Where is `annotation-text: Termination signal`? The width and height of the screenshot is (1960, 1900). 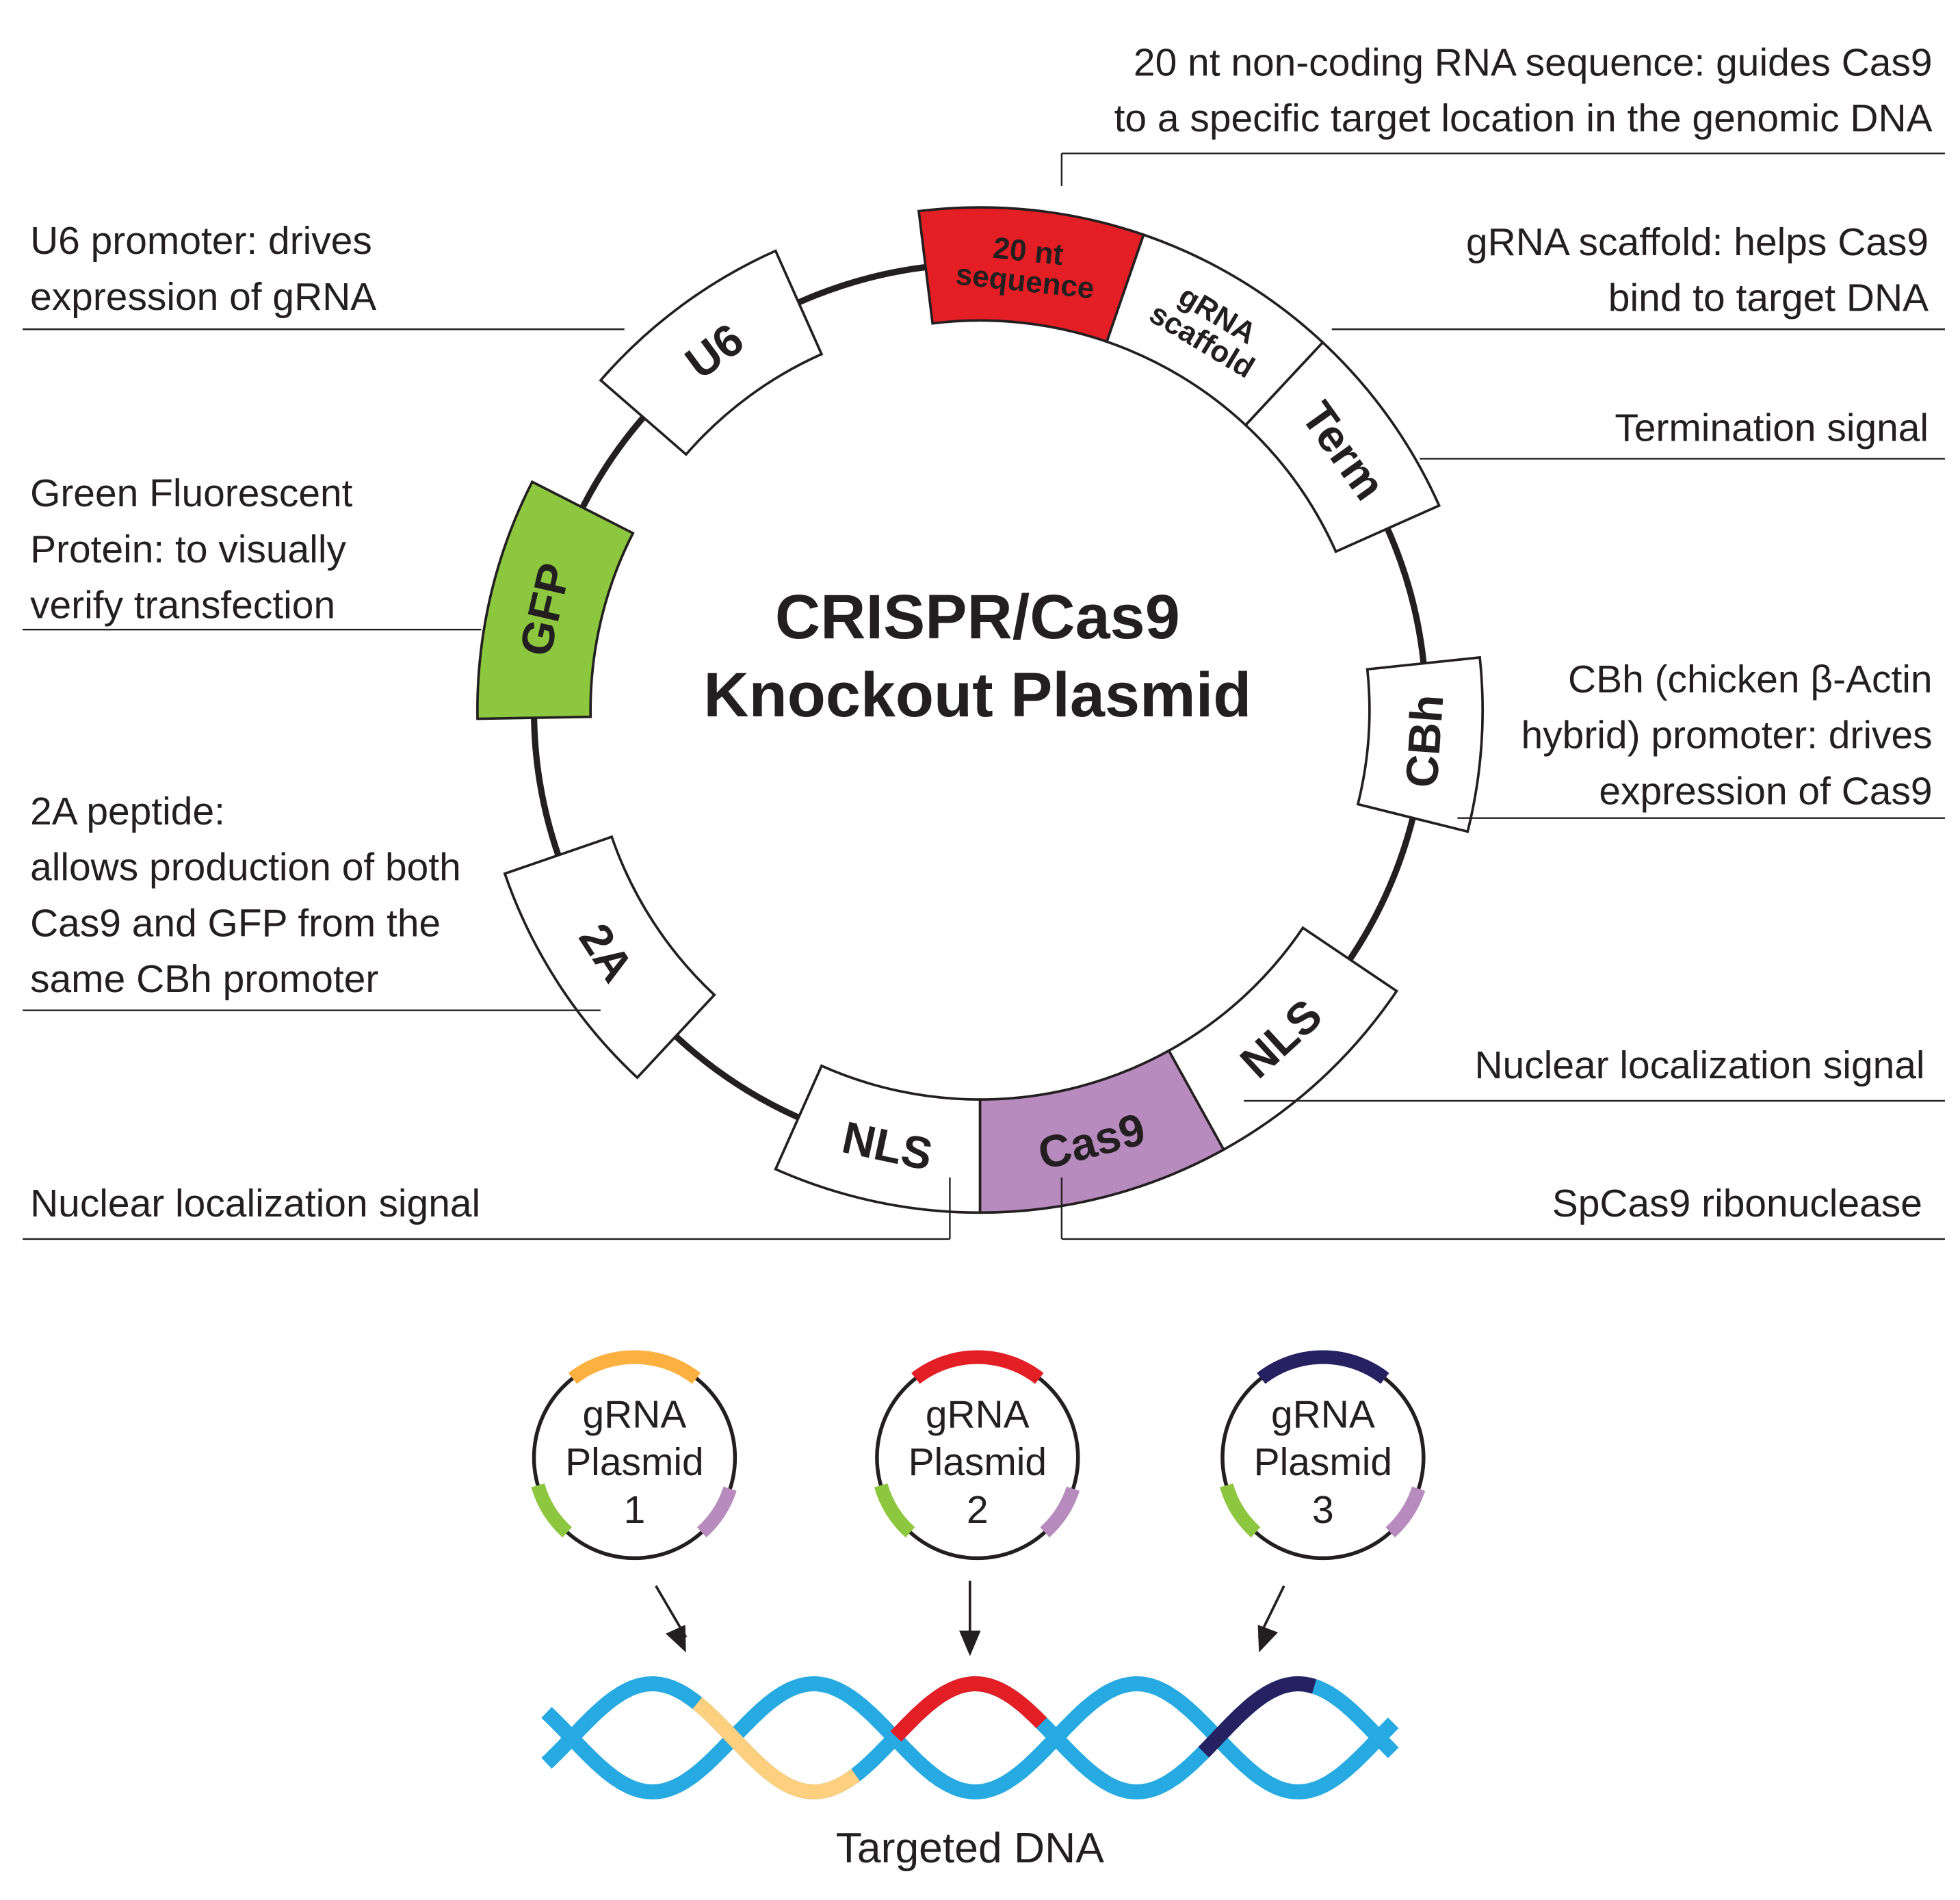 annotation-text: Termination signal is located at coordinates (1772, 428).